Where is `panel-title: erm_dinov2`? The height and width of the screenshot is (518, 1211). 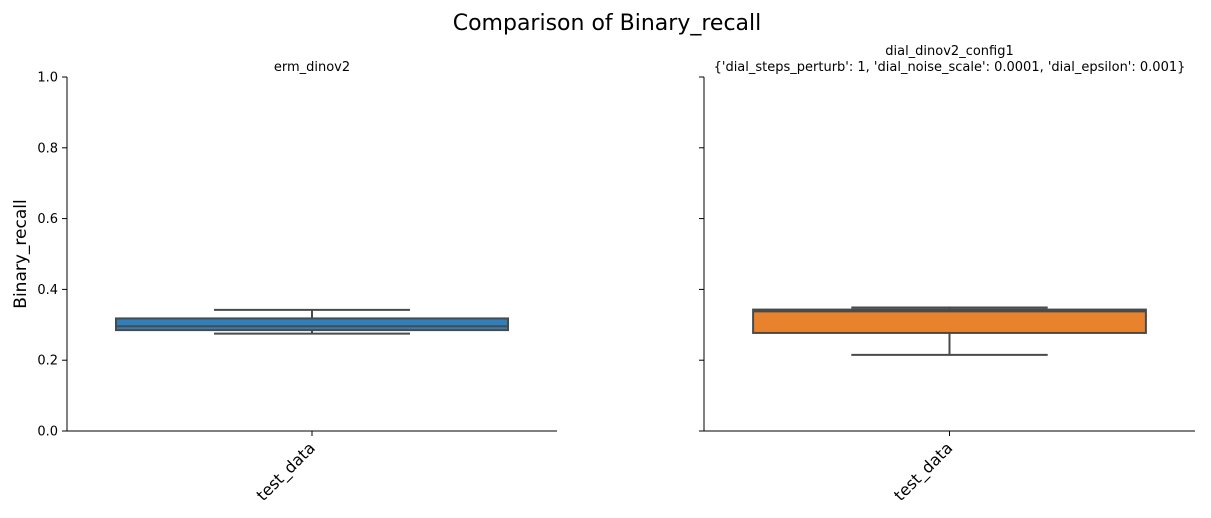 panel-title: erm_dinov2 is located at coordinates (312, 67).